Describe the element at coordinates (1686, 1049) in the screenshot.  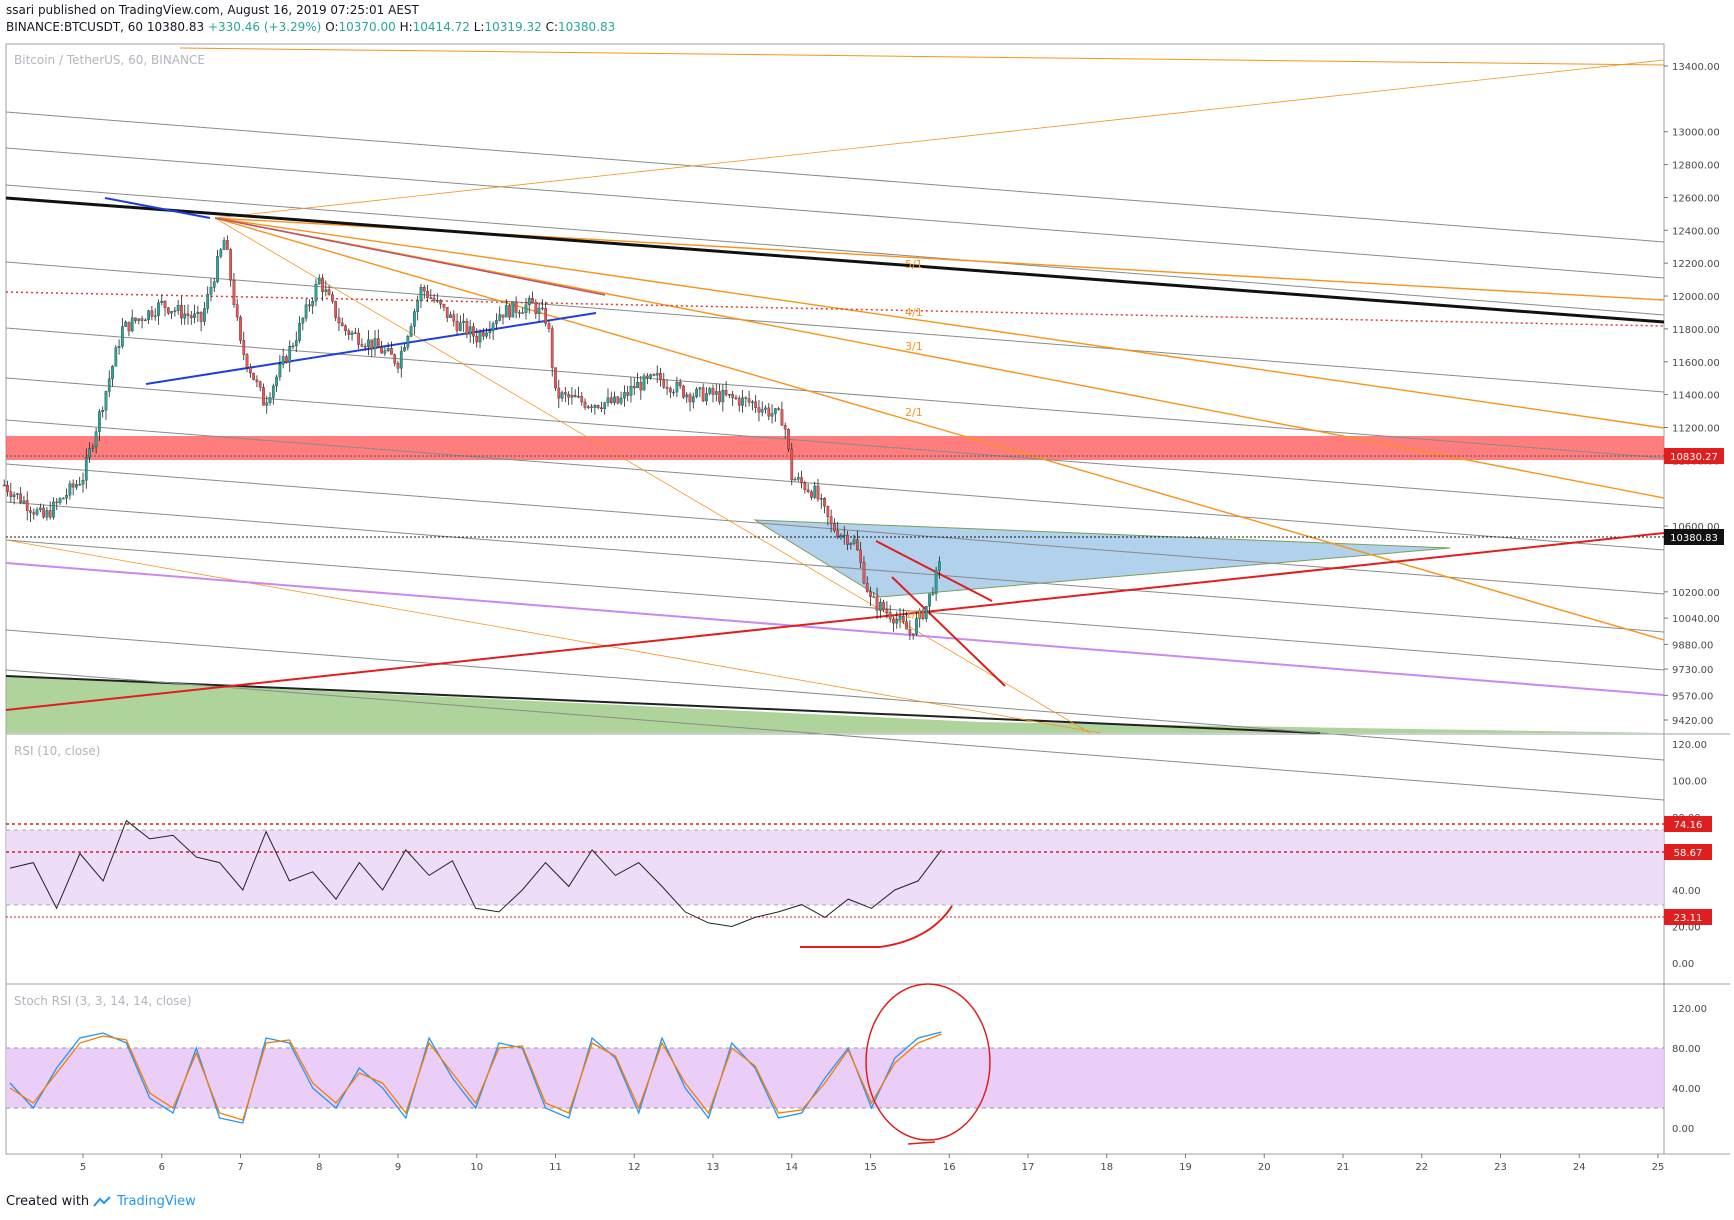
I see `stoch-tick-label: 80.00` at that location.